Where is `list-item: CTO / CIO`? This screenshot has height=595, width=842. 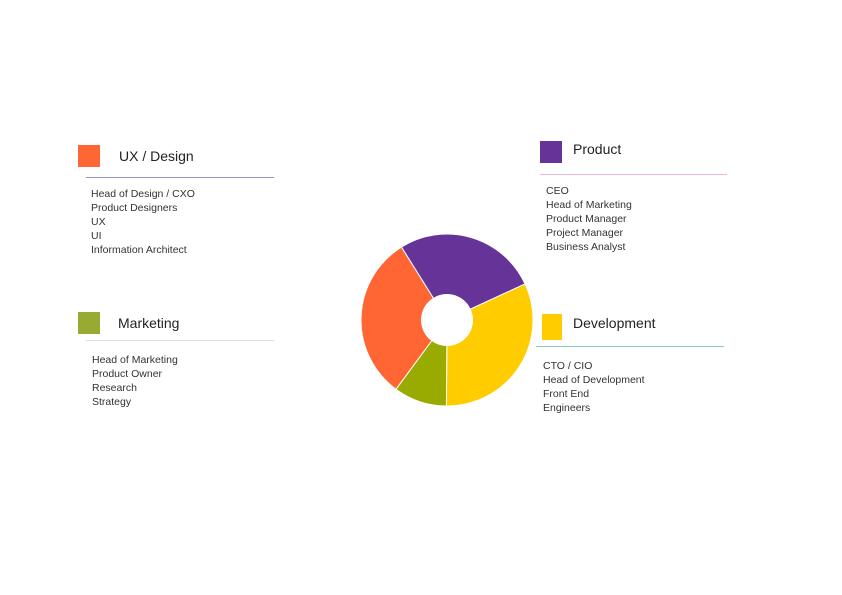
list-item: CTO / CIO is located at coordinates (568, 366).